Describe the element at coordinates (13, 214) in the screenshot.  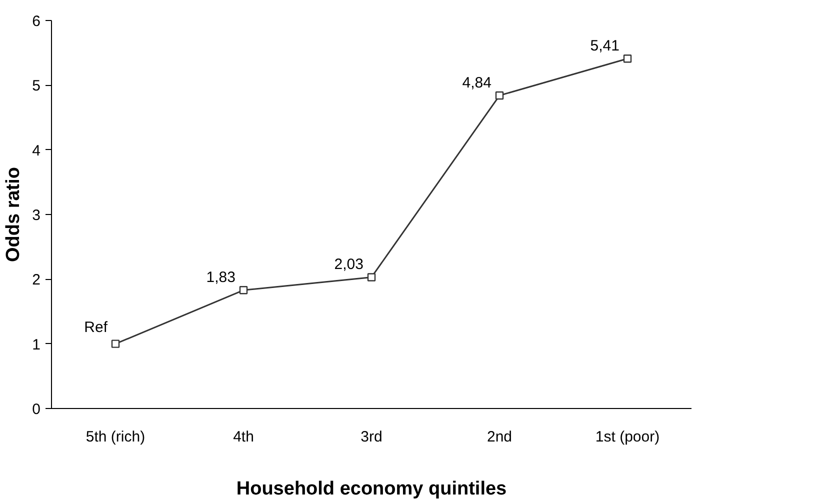
I see `y-axis-title: Odds ratio` at that location.